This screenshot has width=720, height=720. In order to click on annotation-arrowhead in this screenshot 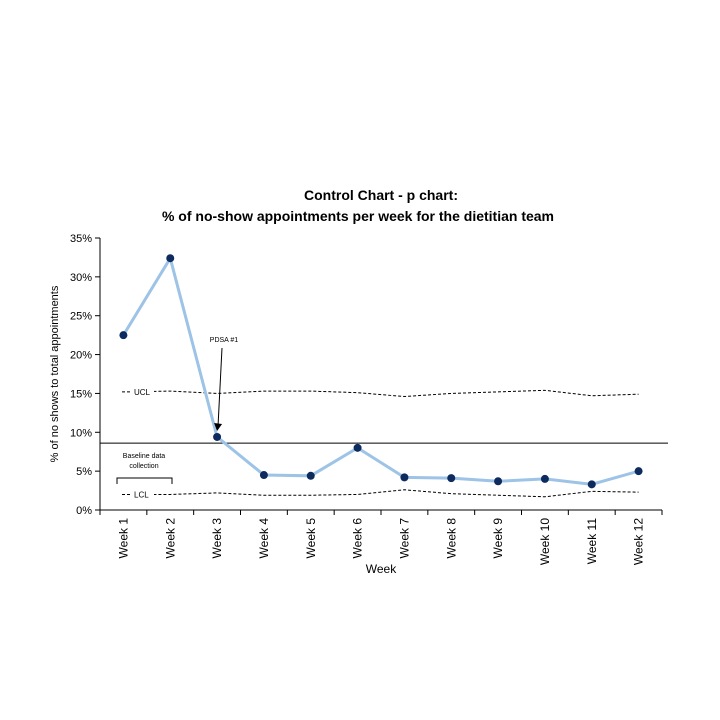, I will do `click(218, 426)`.